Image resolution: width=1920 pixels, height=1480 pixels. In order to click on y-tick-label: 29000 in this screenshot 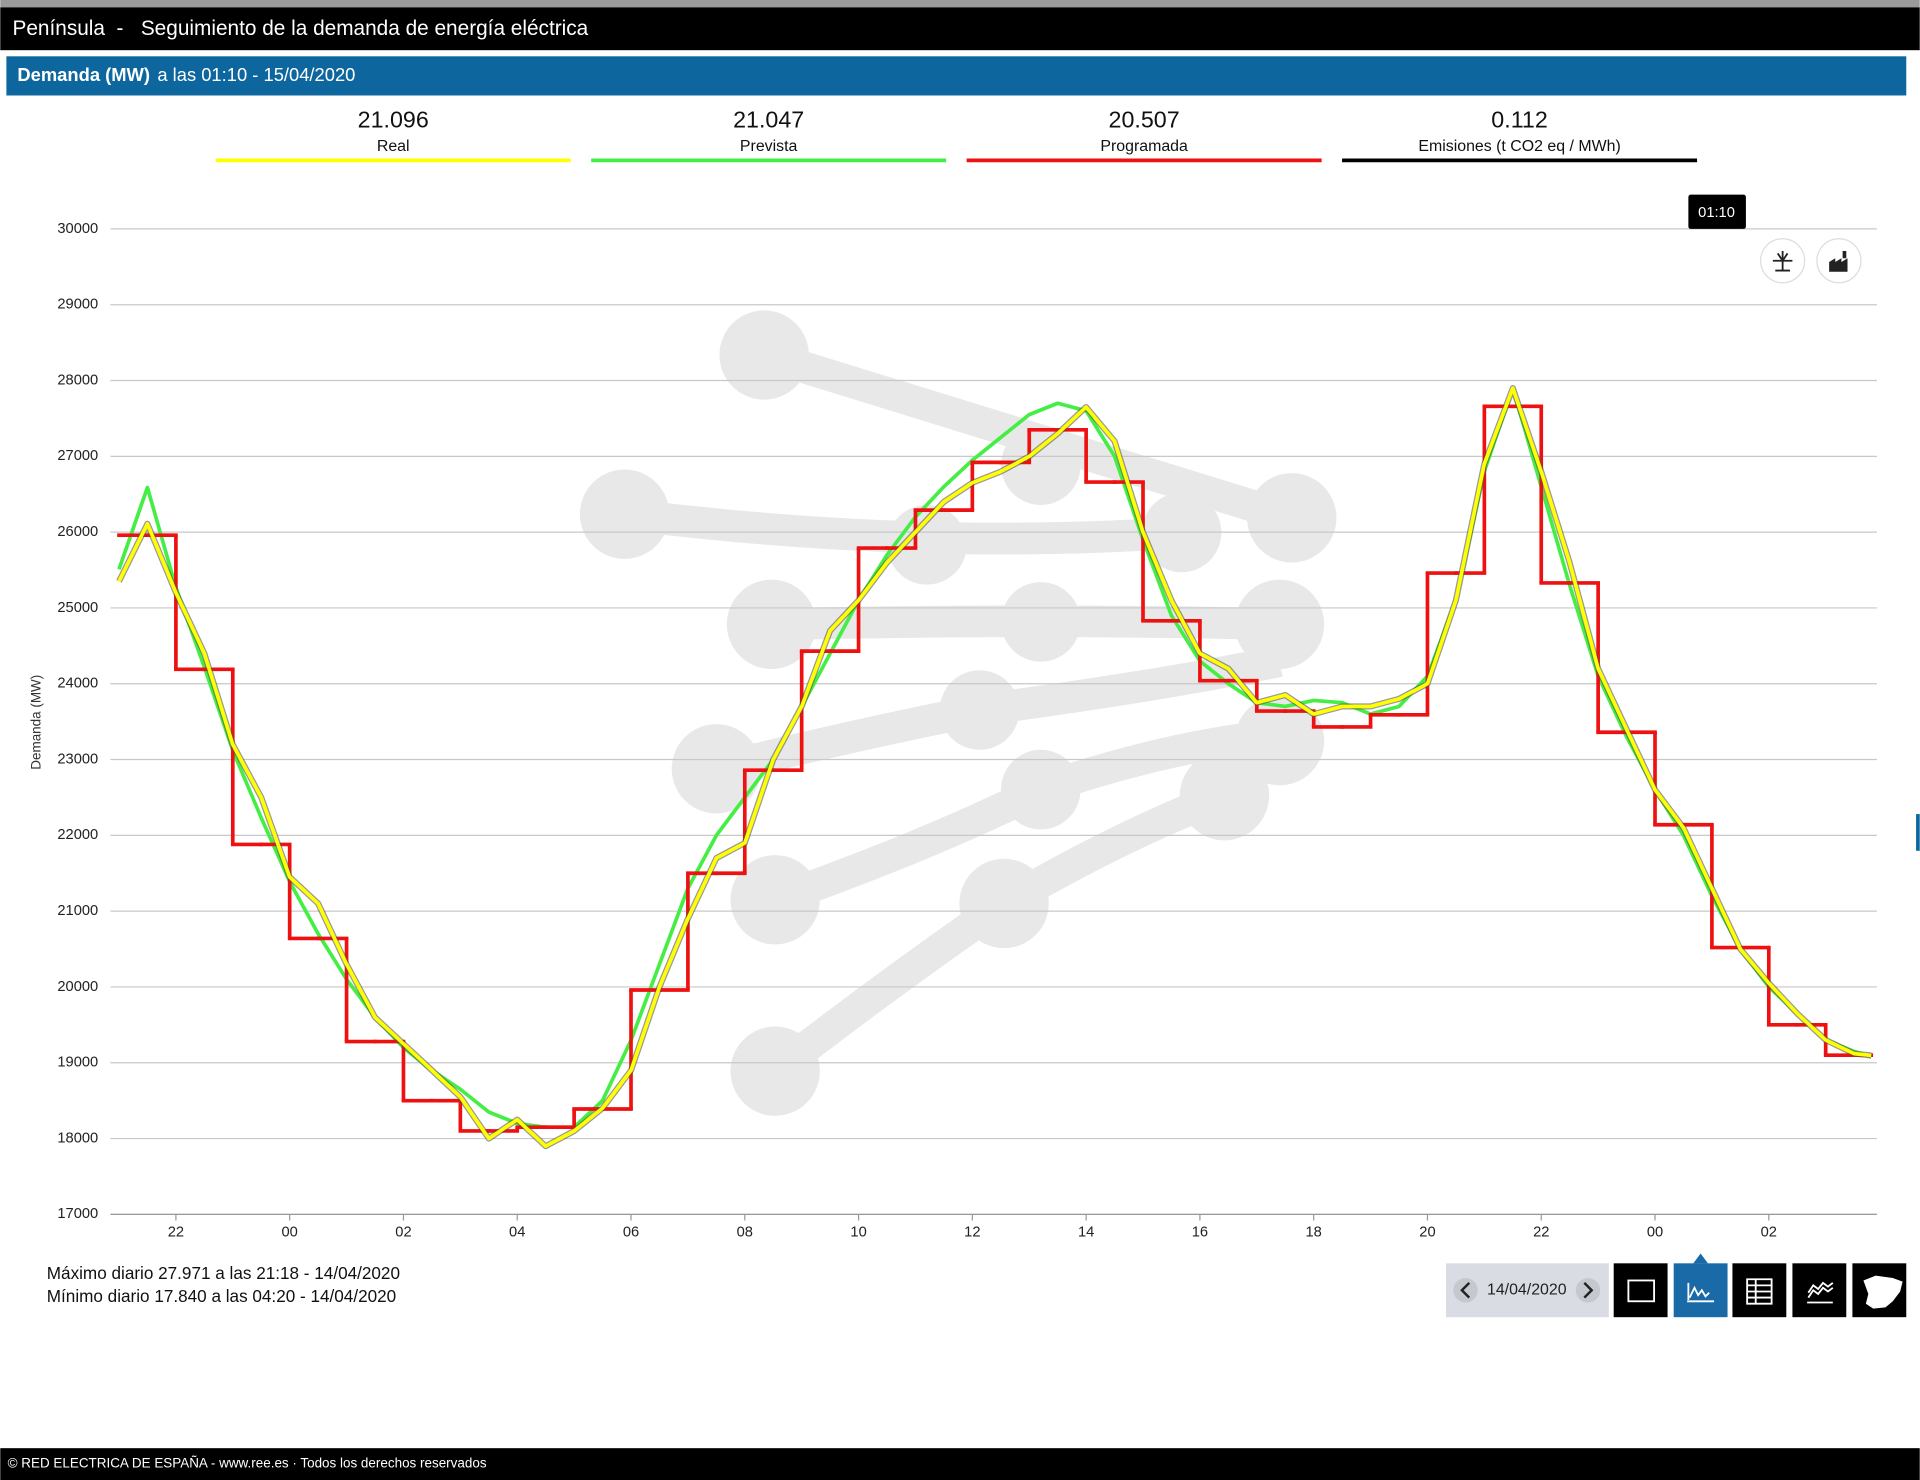, I will do `click(77, 305)`.